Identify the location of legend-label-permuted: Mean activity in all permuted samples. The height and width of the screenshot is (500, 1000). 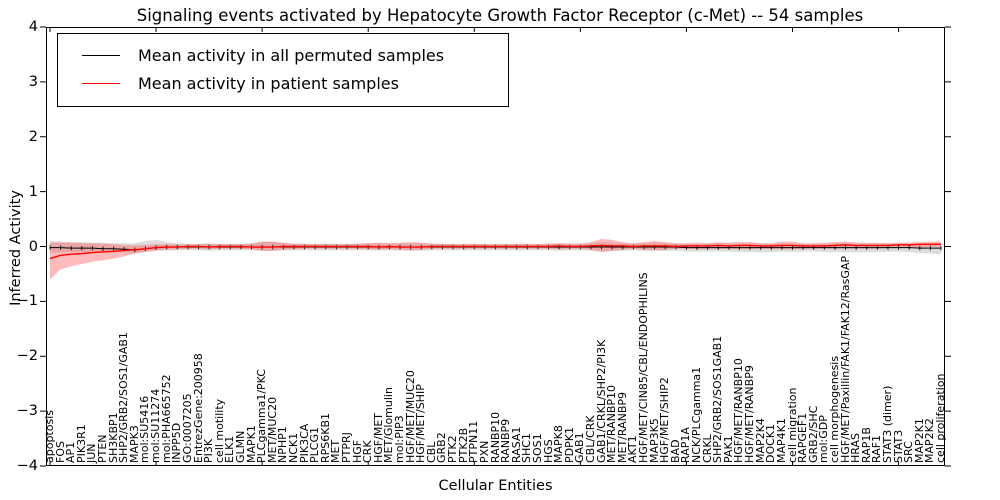
(291, 55).